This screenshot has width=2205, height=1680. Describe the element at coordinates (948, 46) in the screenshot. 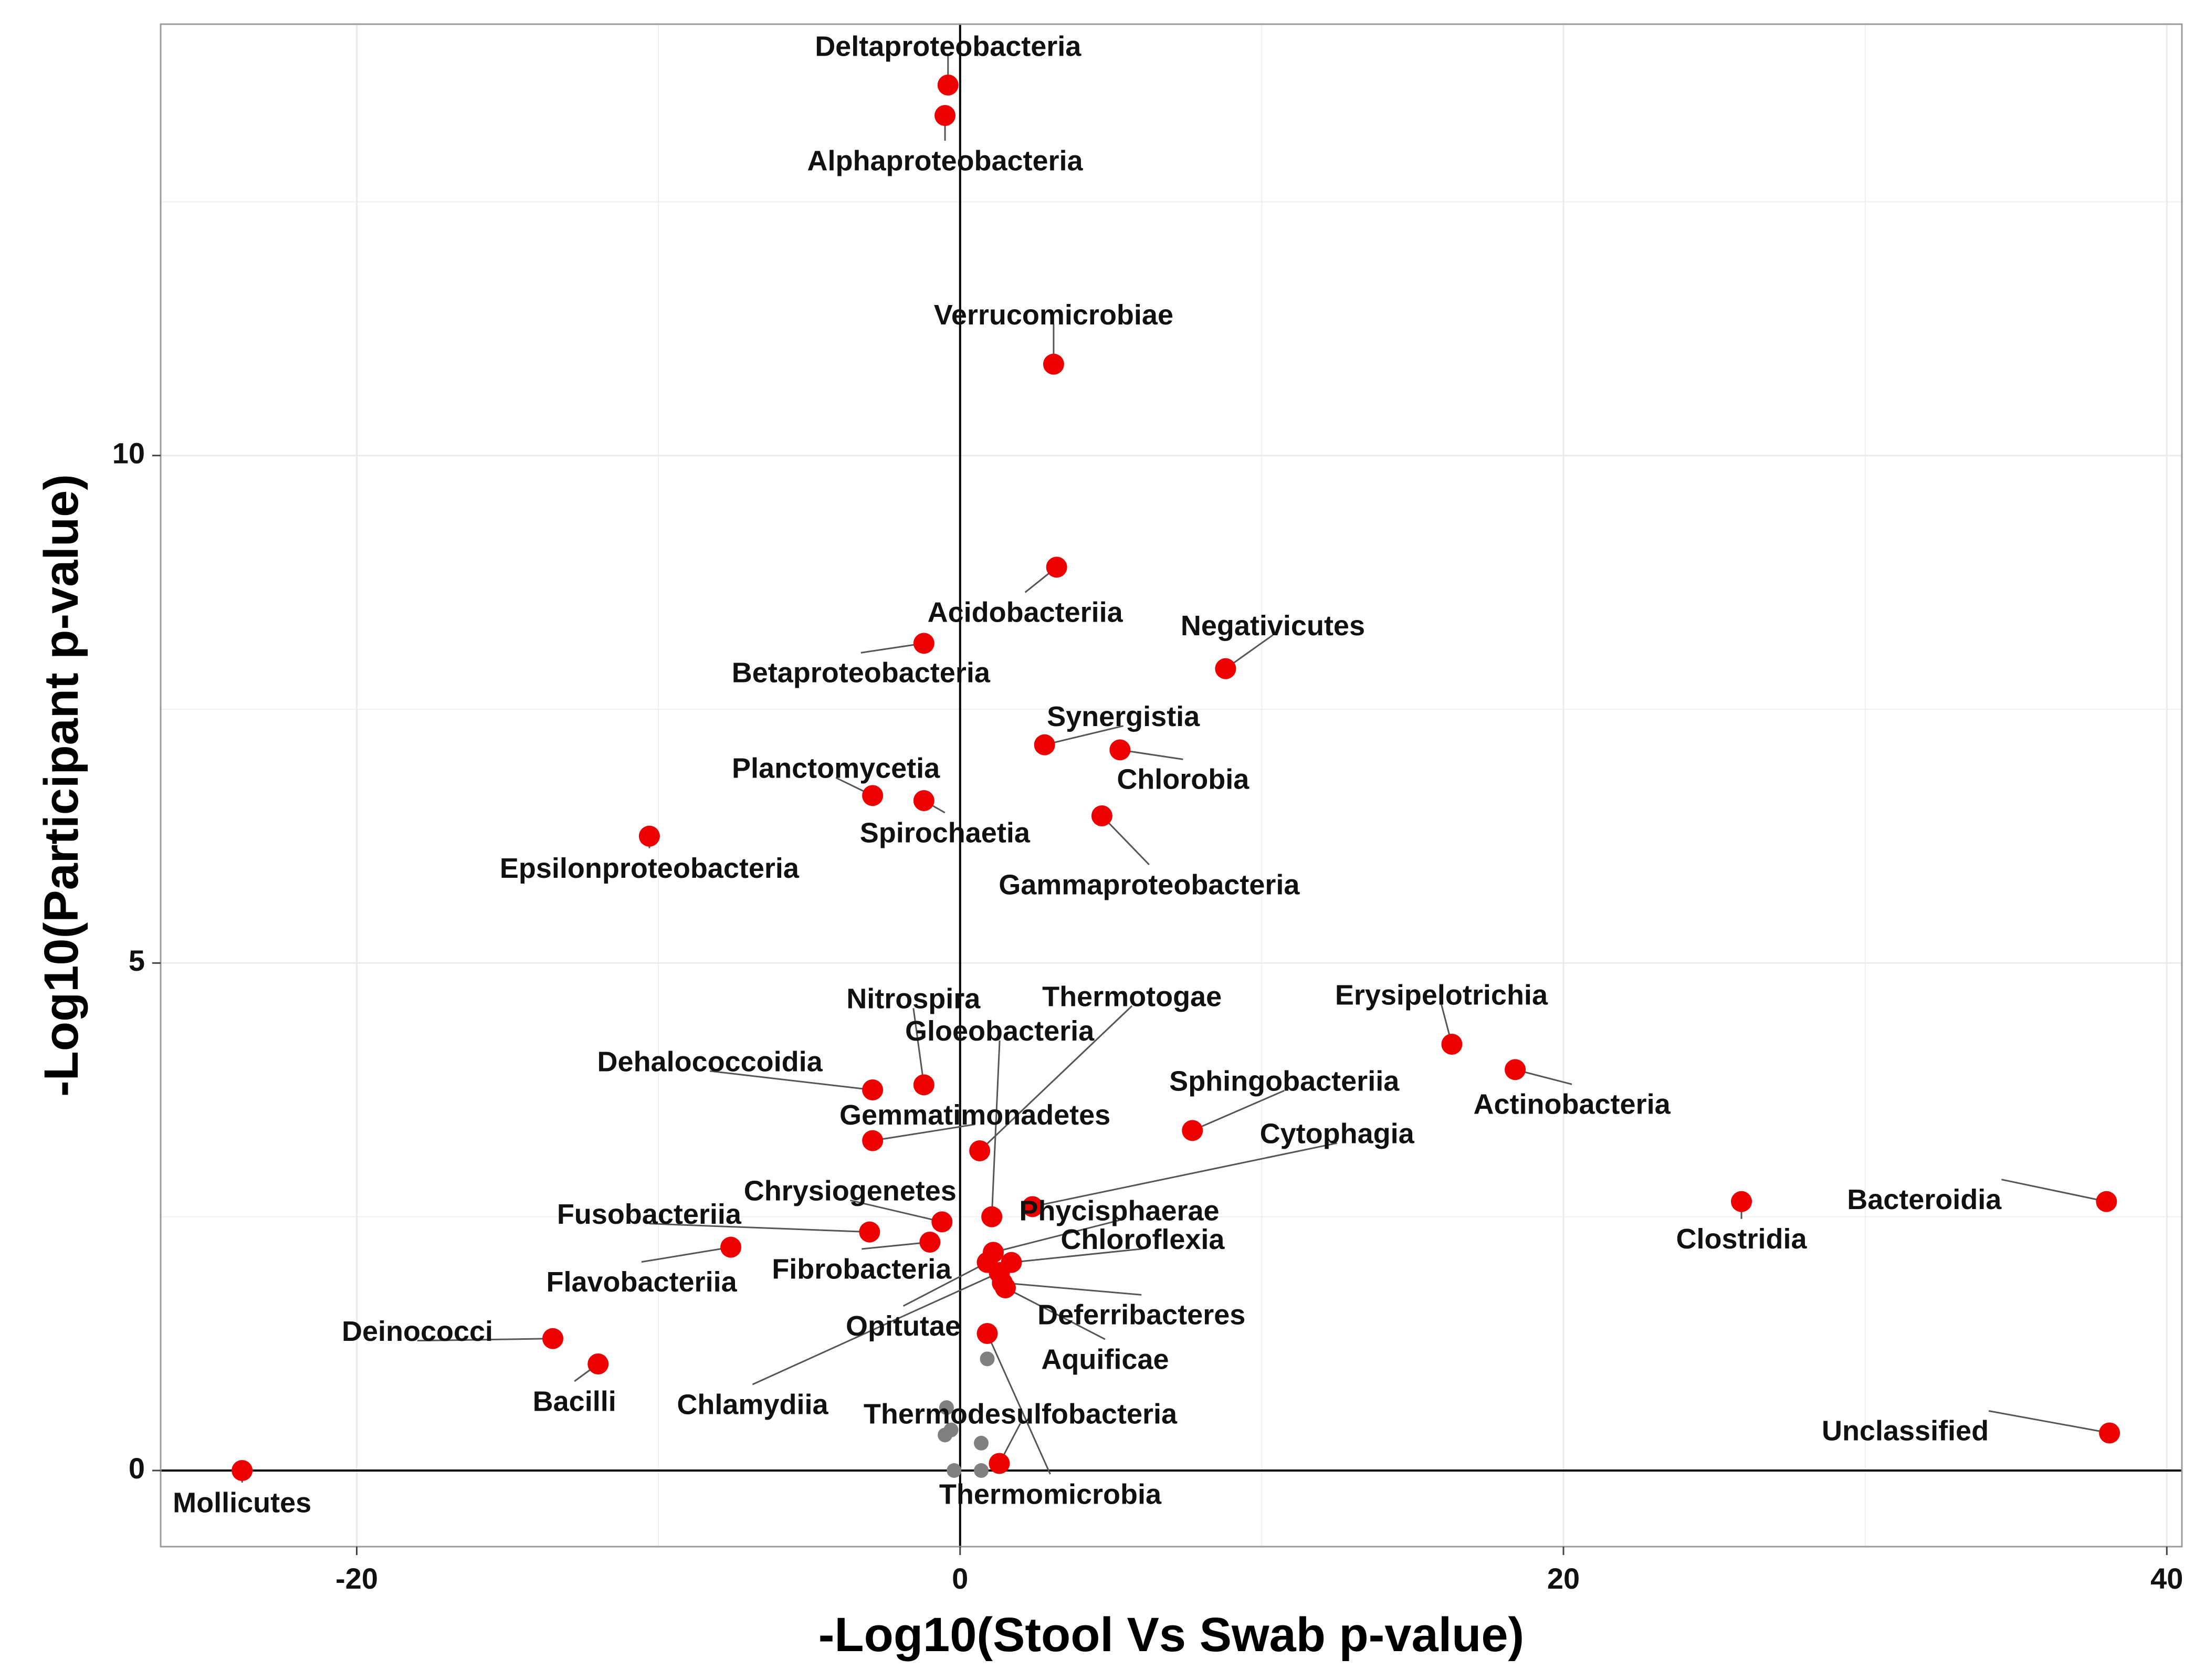

I see `label-deltaproteobacteria: Deltaproteobacteria` at that location.